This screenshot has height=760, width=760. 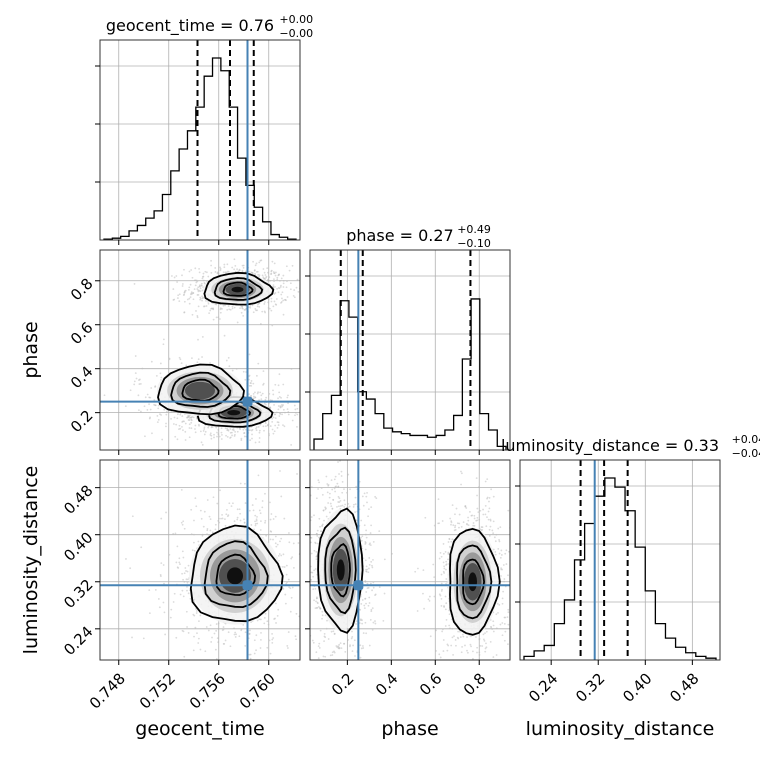 I want to click on panel-content, so click(x=620, y=560).